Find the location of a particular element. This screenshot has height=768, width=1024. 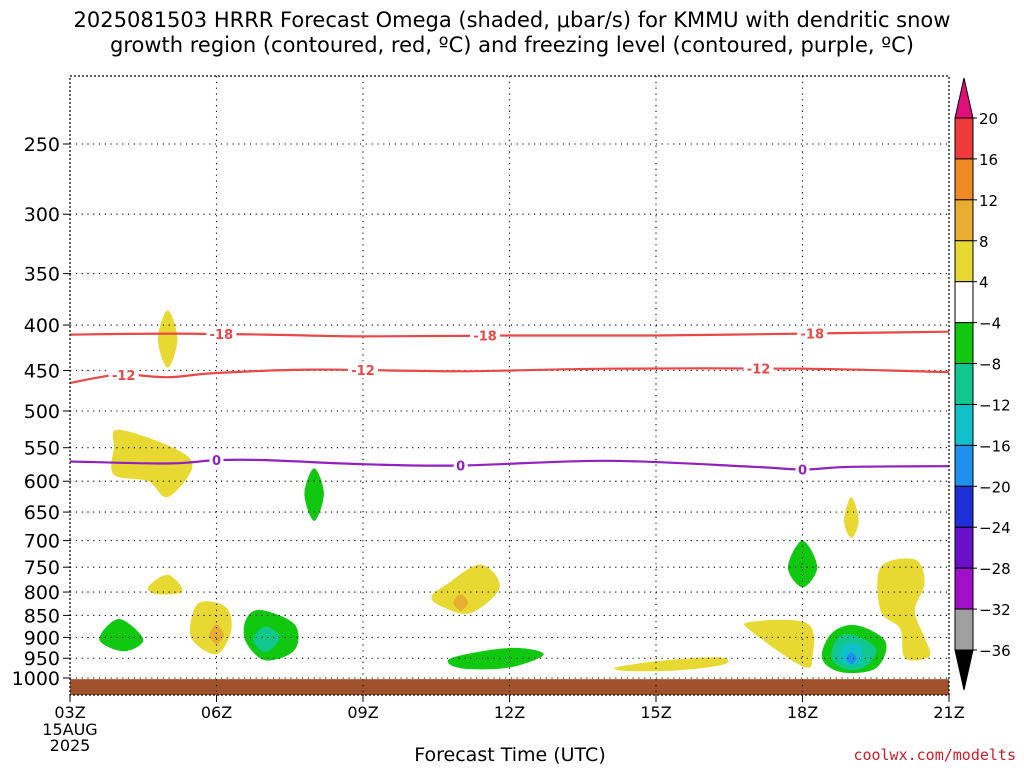

x-start-date-label: 15AUG is located at coordinates (69, 729).